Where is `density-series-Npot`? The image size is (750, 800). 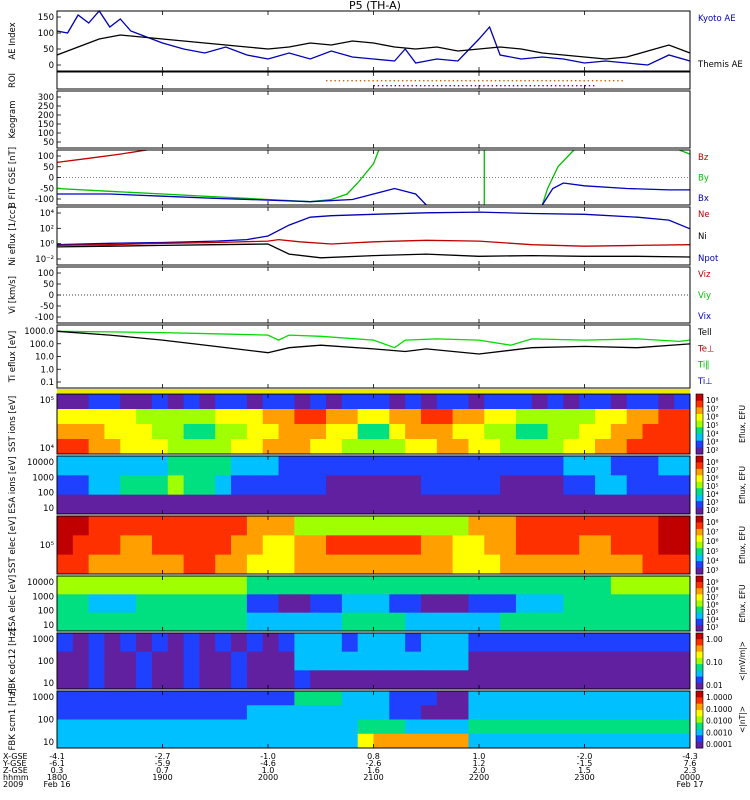
density-series-Npot is located at coordinates (373, 251).